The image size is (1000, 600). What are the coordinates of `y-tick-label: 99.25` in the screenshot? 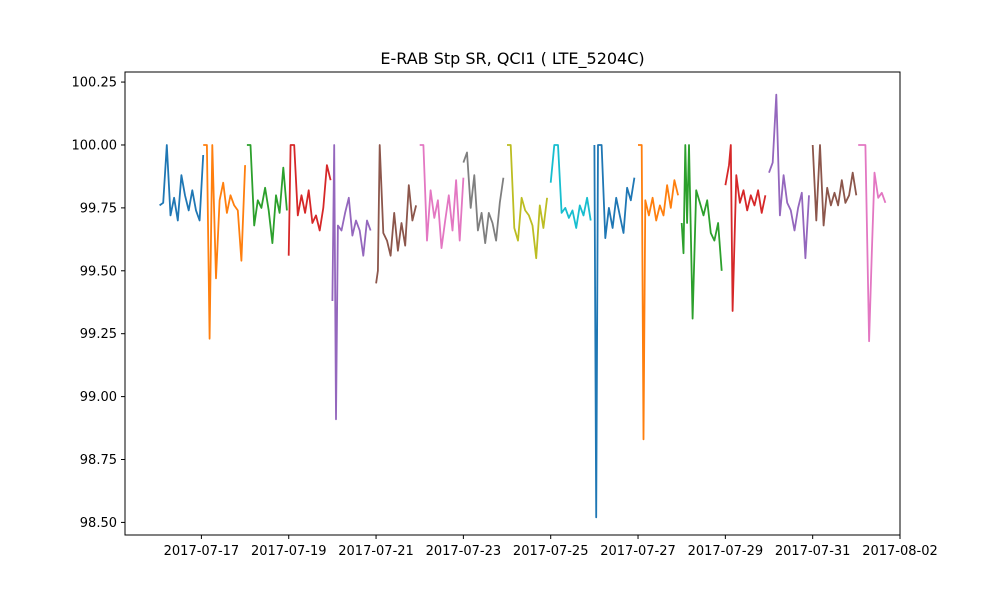 It's located at (98, 334).